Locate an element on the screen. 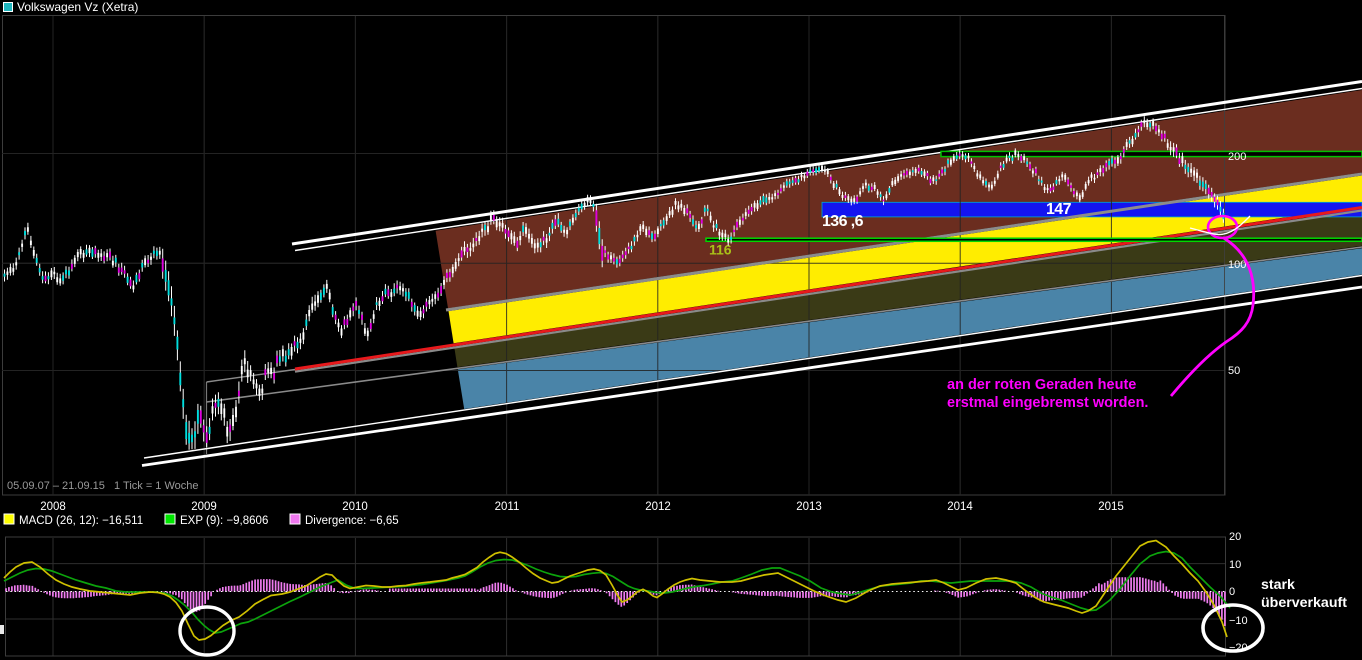 This screenshot has height=660, width=1362. svg-text: Volkswagen Vz (Xetra) is located at coordinates (77, 7).